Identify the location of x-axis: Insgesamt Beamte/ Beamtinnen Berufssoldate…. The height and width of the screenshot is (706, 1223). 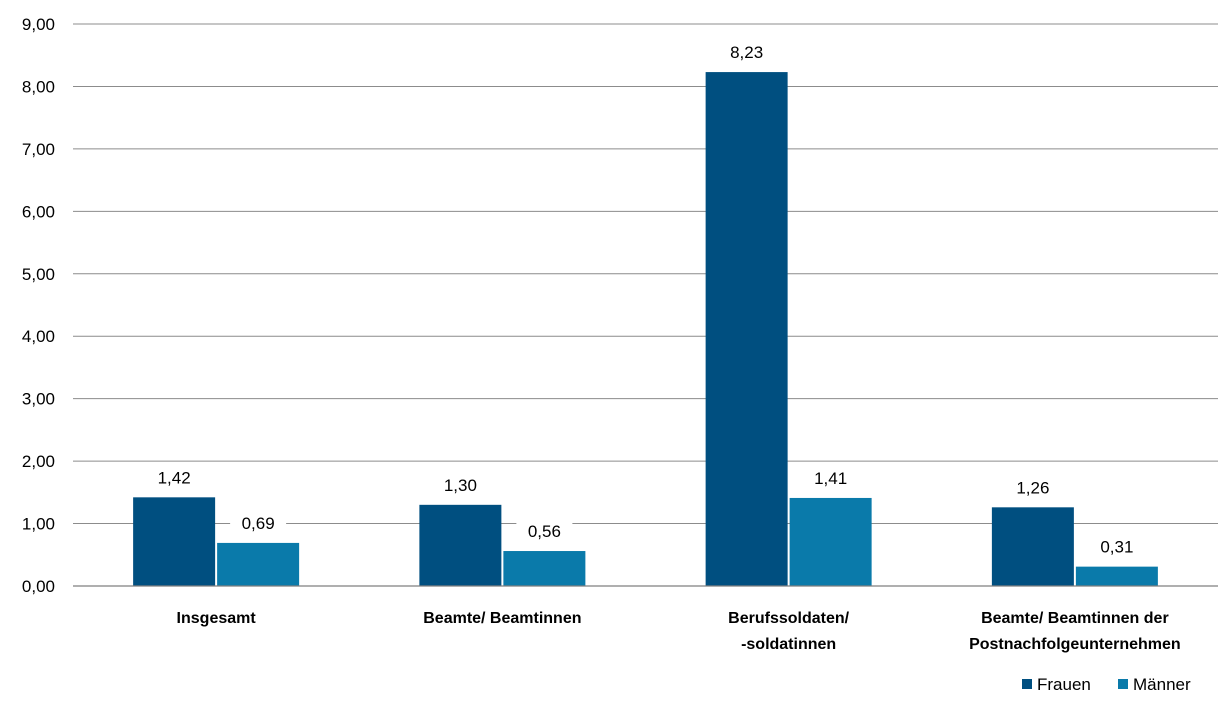
(645, 619).